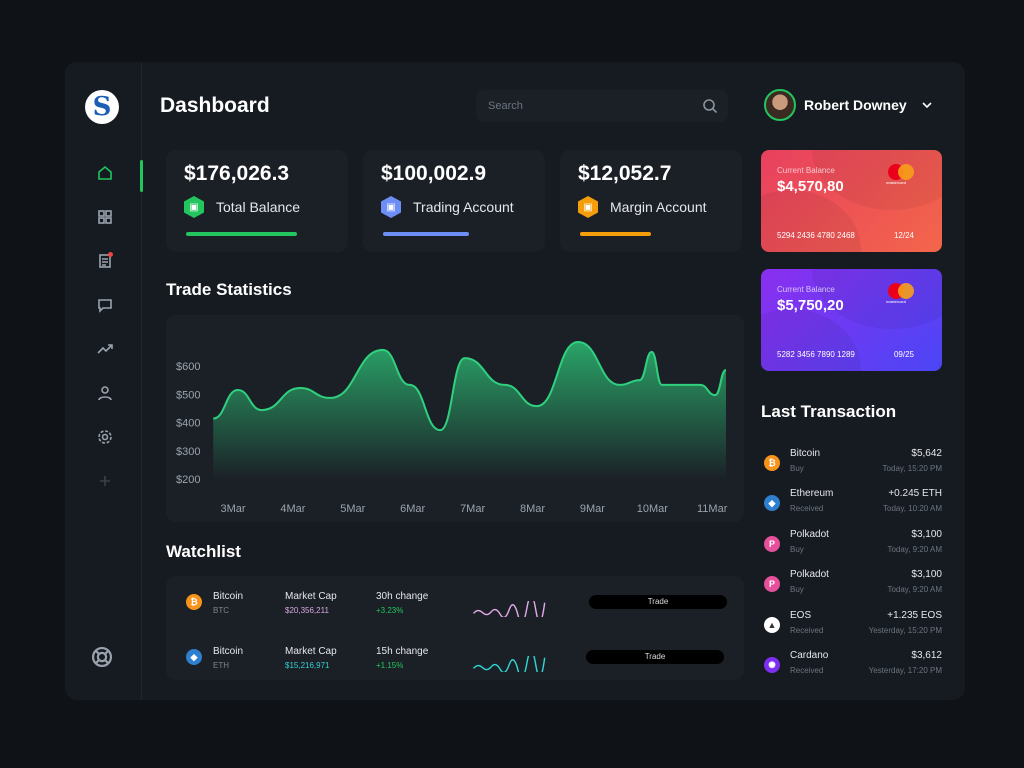 The height and width of the screenshot is (768, 1024). I want to click on area-fill, so click(469, 410).